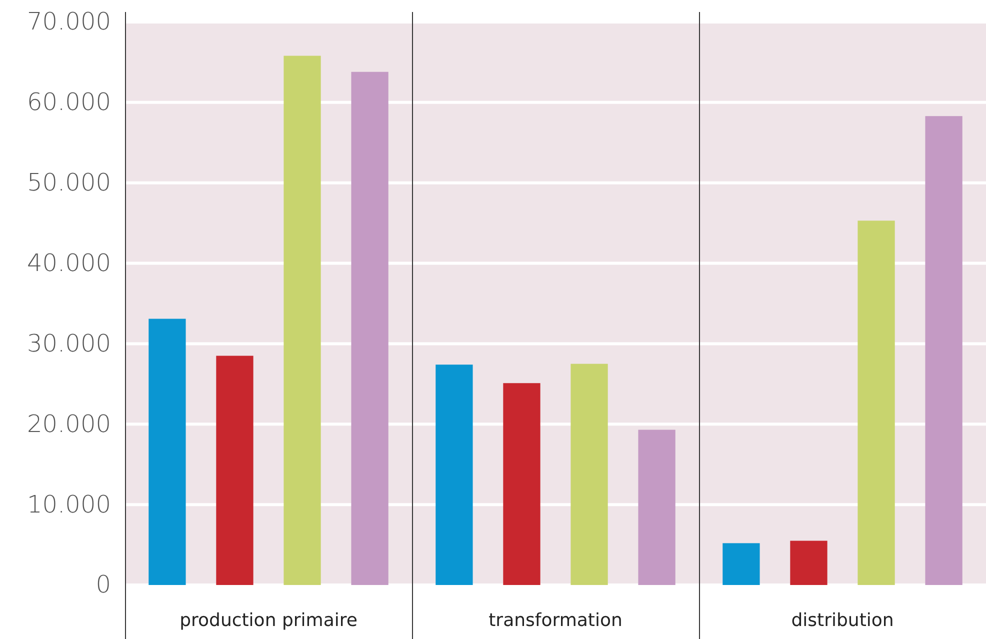 The height and width of the screenshot is (639, 986). I want to click on y-tick-label: 0, so click(103, 584).